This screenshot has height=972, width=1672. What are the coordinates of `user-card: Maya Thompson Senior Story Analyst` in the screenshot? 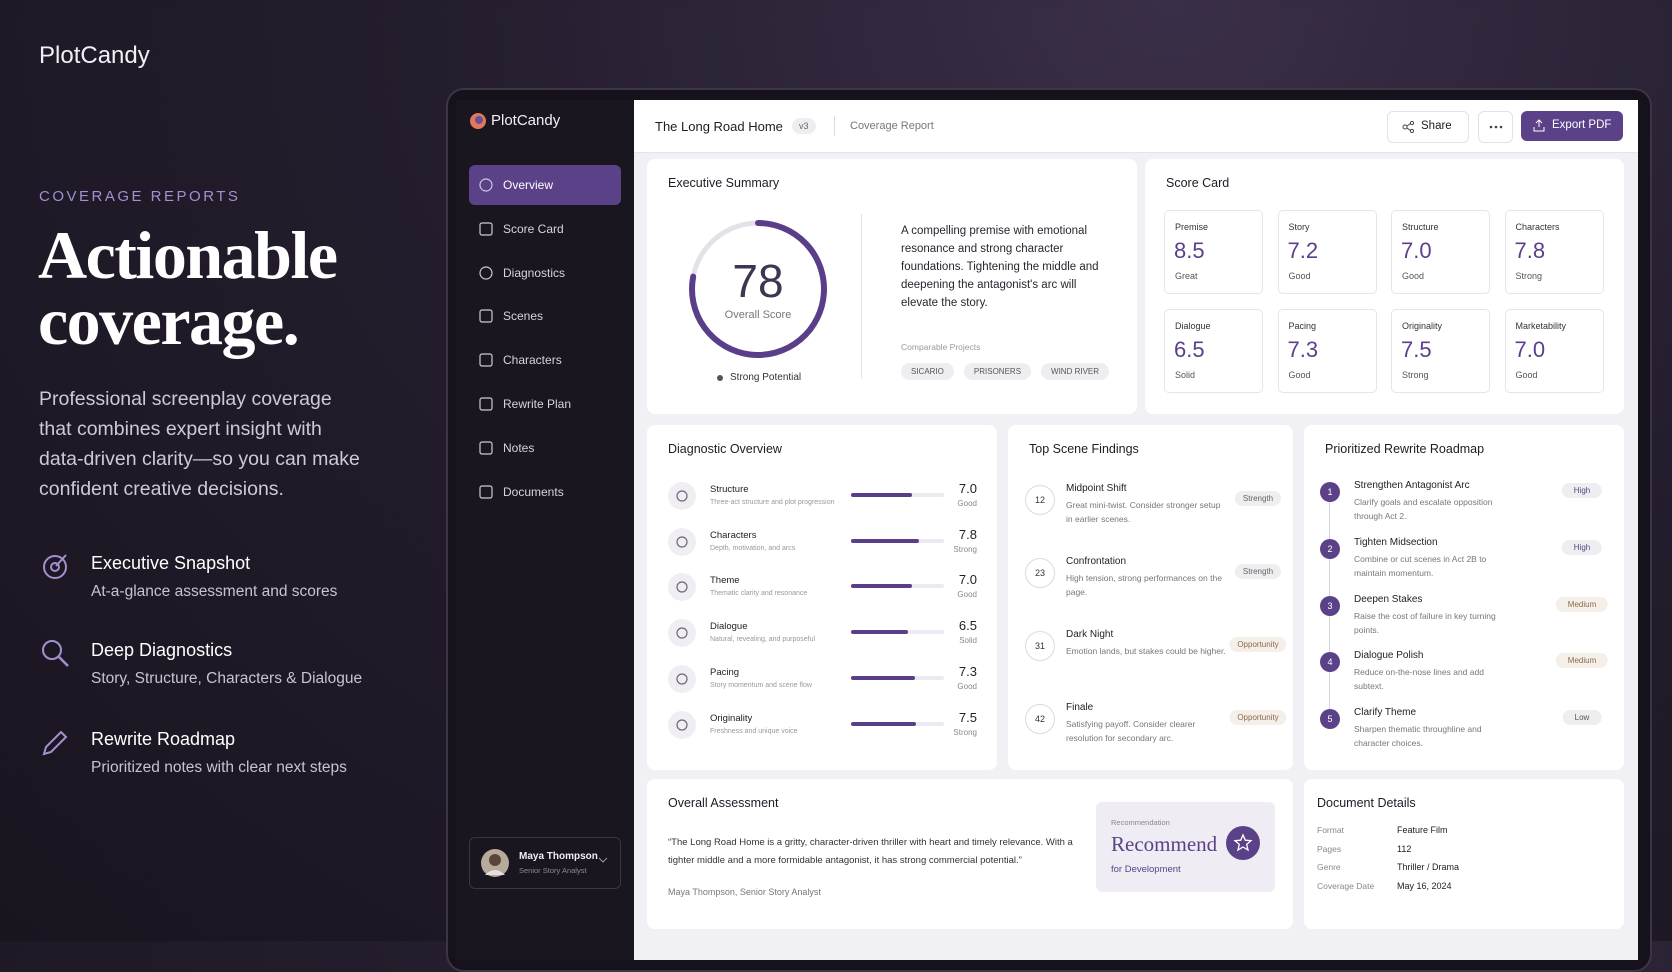 It's located at (545, 863).